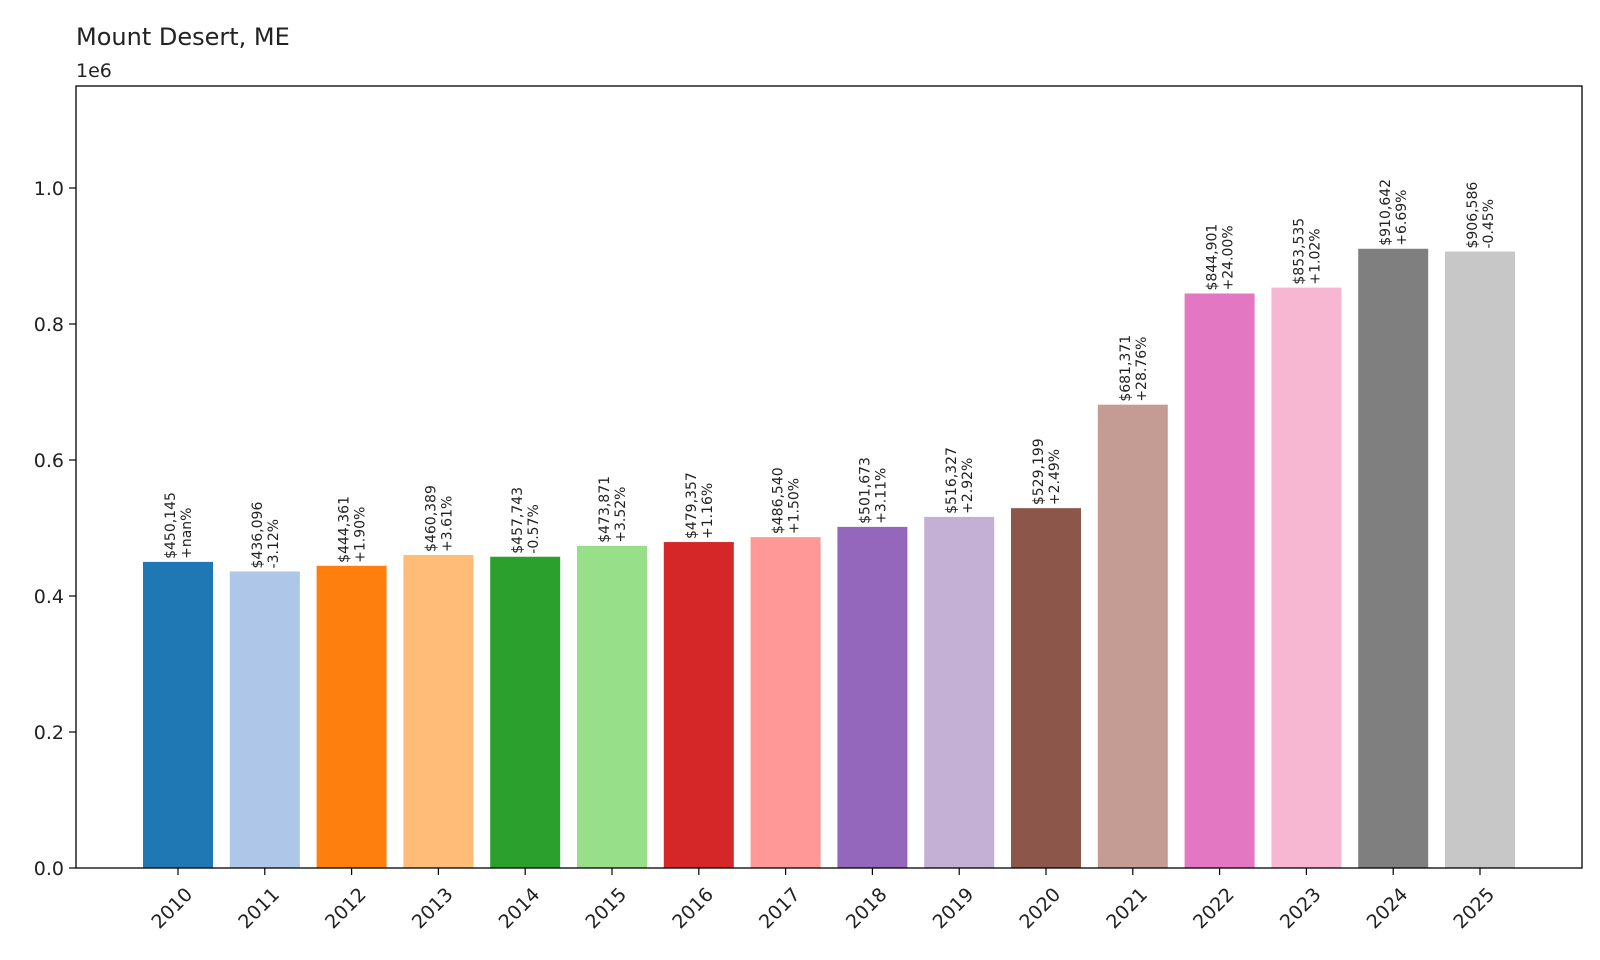  I want to click on x-tick-label: 2011, so click(259, 909).